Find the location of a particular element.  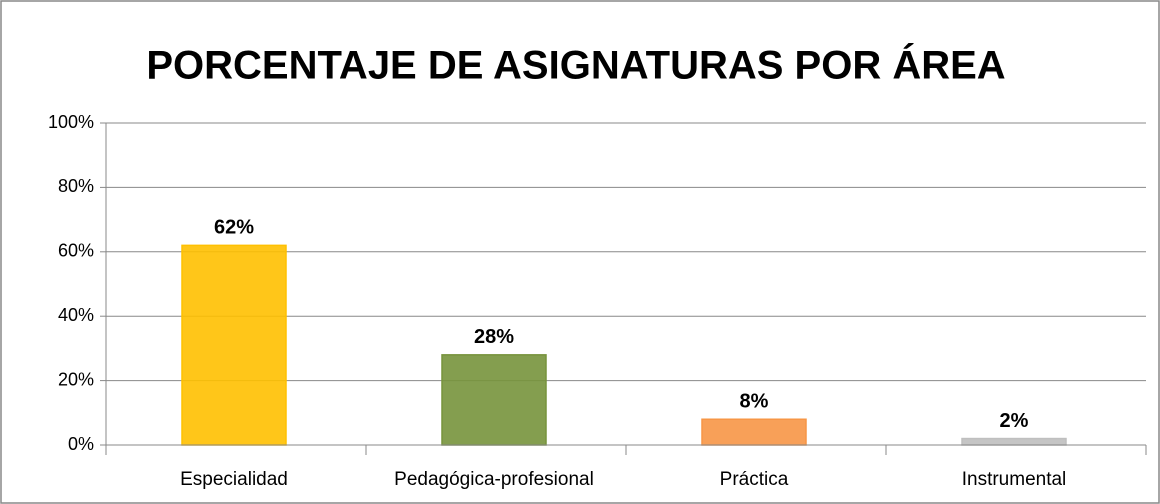

y-tick-label: 0% is located at coordinates (81, 444).